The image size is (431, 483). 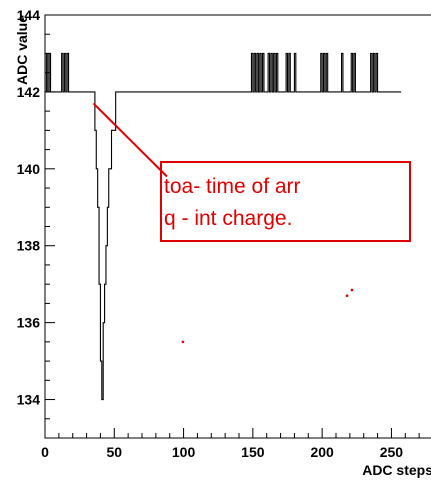 I want to click on y-tick-label: 138, so click(x=29, y=246).